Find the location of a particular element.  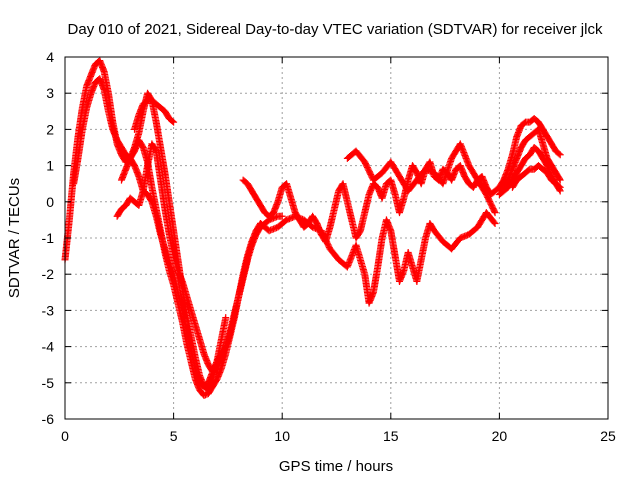

y-tick-label: -2 is located at coordinates (48, 274).